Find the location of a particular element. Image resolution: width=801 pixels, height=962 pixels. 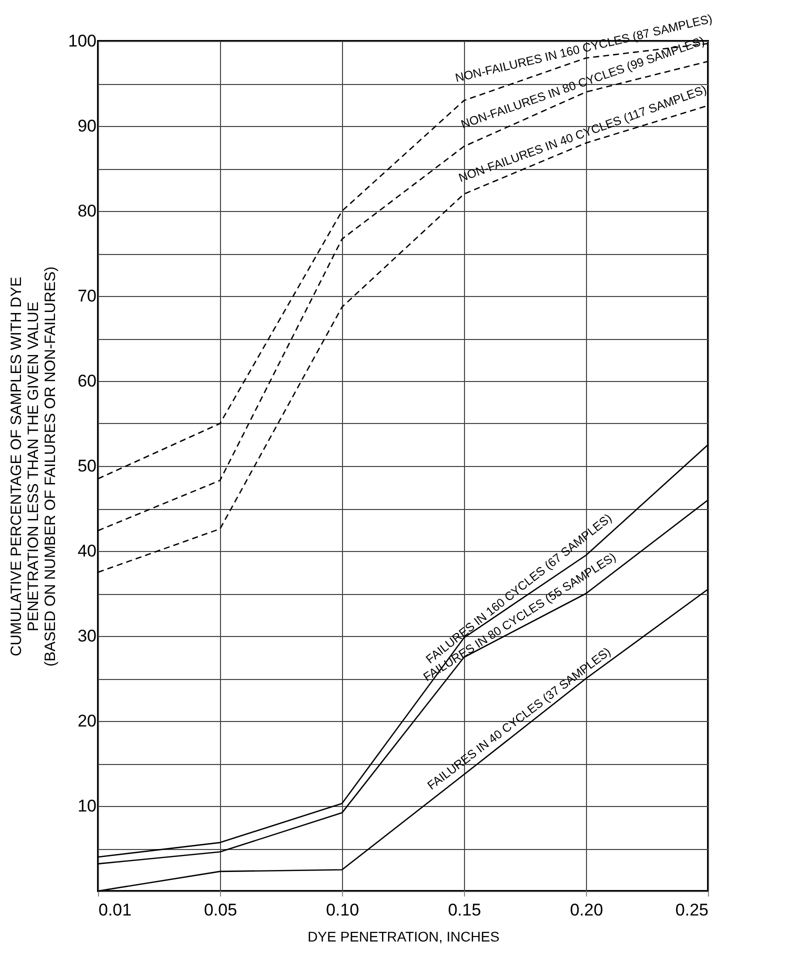

y-tick-label: 80 is located at coordinates (87, 211).